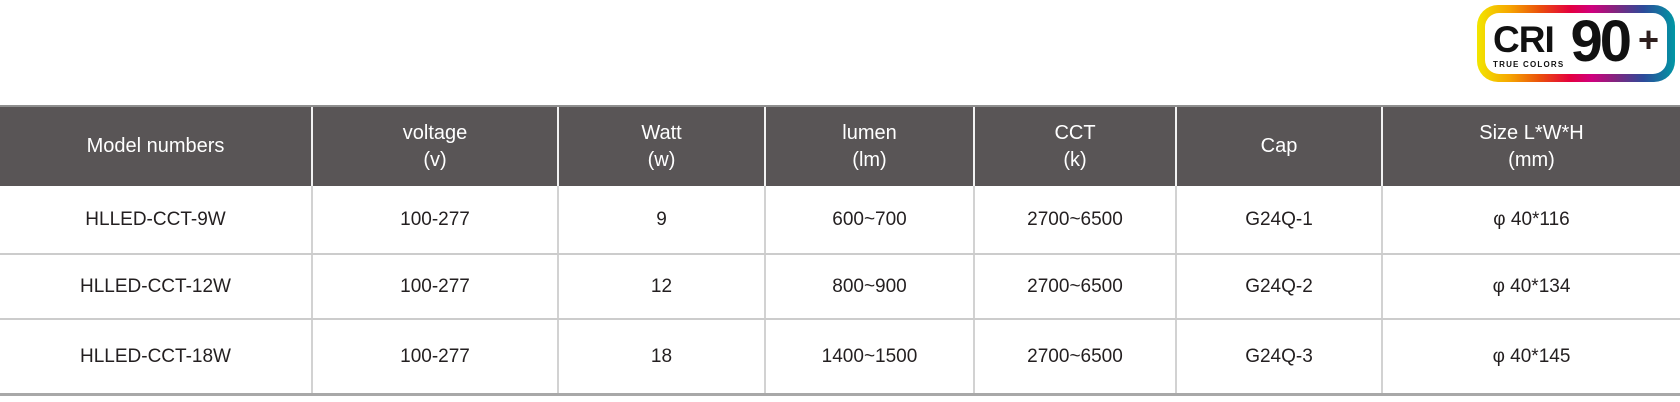  Describe the element at coordinates (155, 286) in the screenshot. I see `cell-model: HLLED-CCT-12W` at that location.